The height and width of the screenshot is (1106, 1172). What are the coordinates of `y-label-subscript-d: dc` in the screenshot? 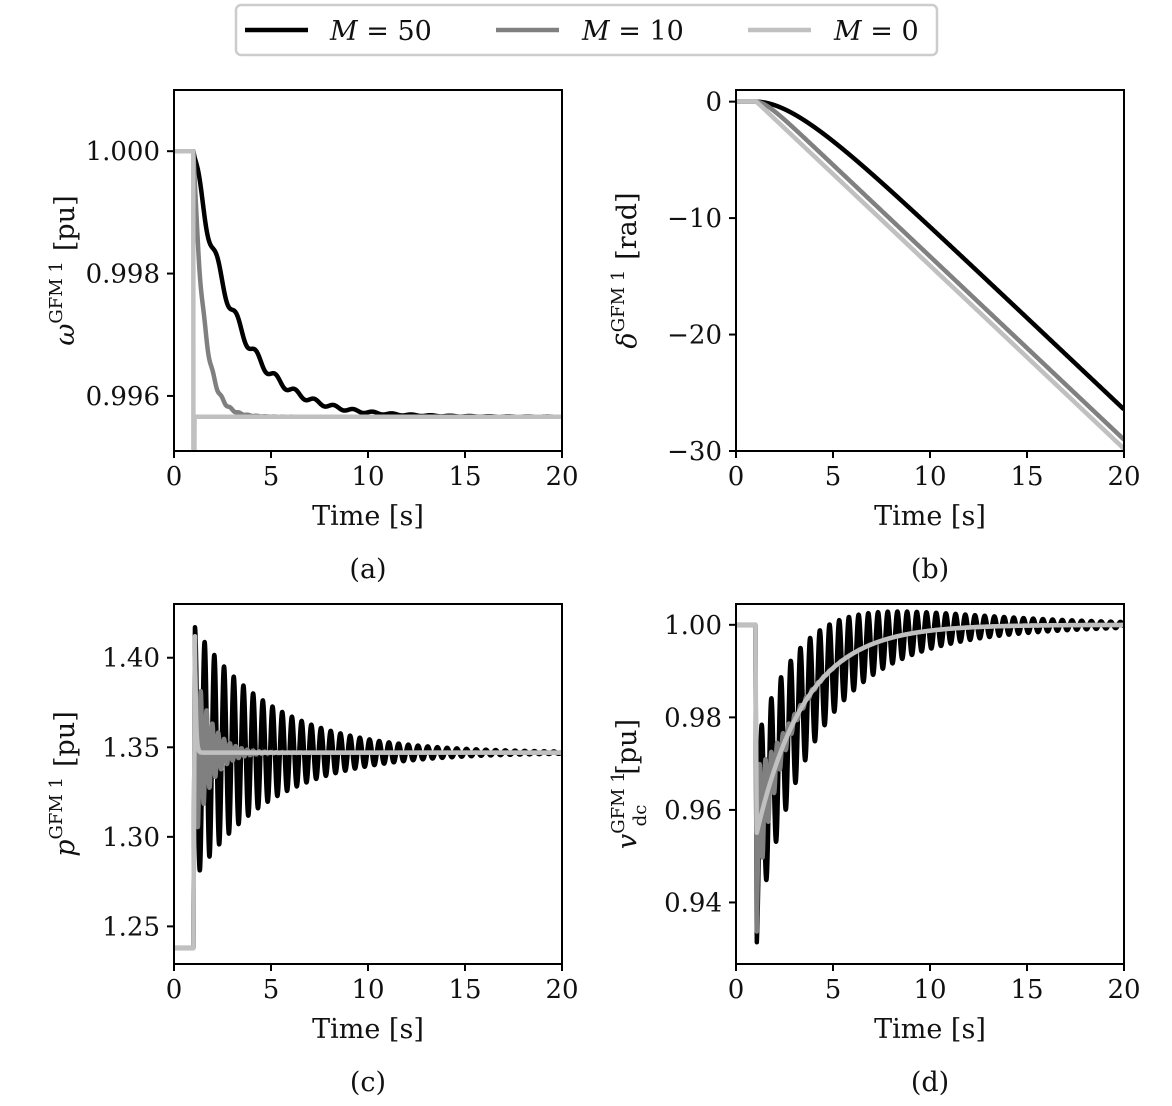 It's located at (640, 816).